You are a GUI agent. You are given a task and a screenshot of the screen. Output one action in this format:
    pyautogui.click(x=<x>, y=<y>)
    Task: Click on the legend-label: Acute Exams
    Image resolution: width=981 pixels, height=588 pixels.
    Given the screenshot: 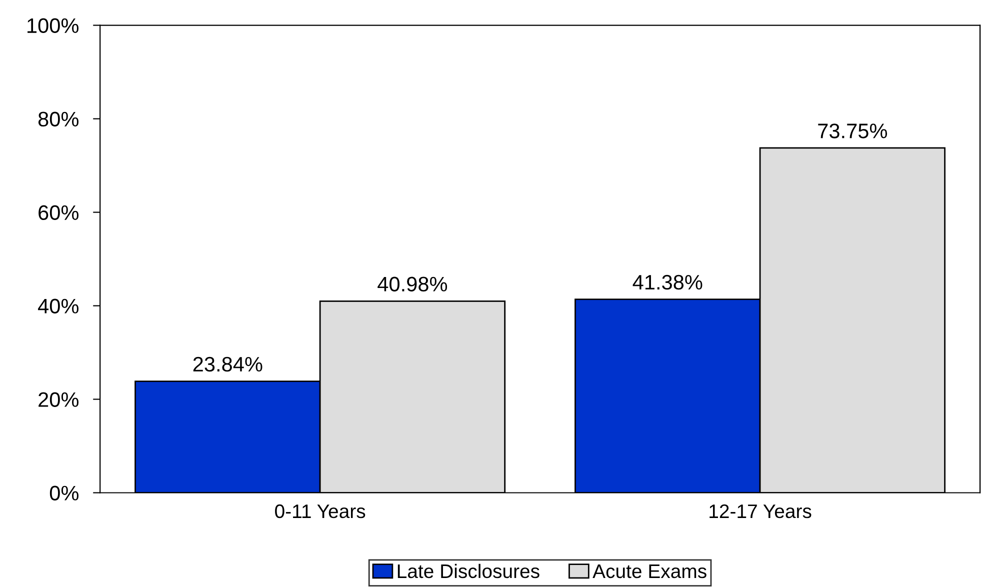 What is the action you would take?
    pyautogui.click(x=649, y=571)
    